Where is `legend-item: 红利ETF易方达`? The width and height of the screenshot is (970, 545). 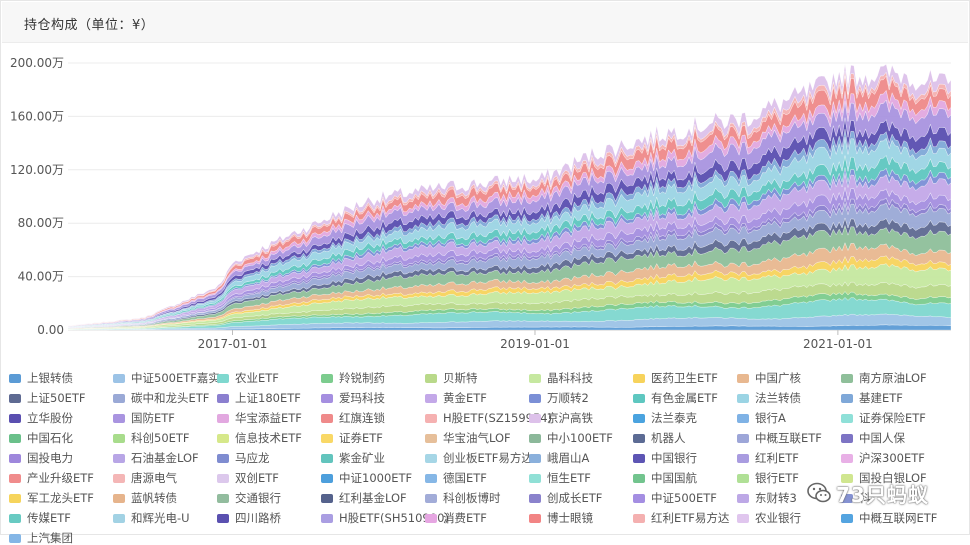 legend-item: 红利ETF易方达 is located at coordinates (681, 518).